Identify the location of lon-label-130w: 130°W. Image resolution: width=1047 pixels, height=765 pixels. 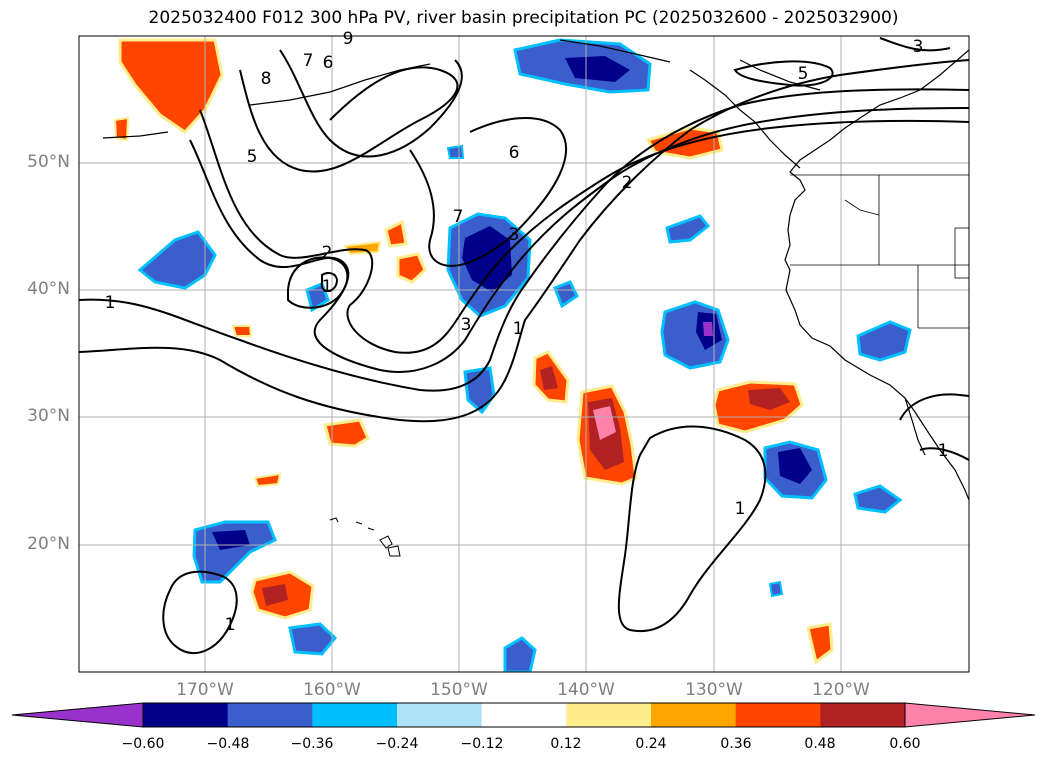
(714, 690).